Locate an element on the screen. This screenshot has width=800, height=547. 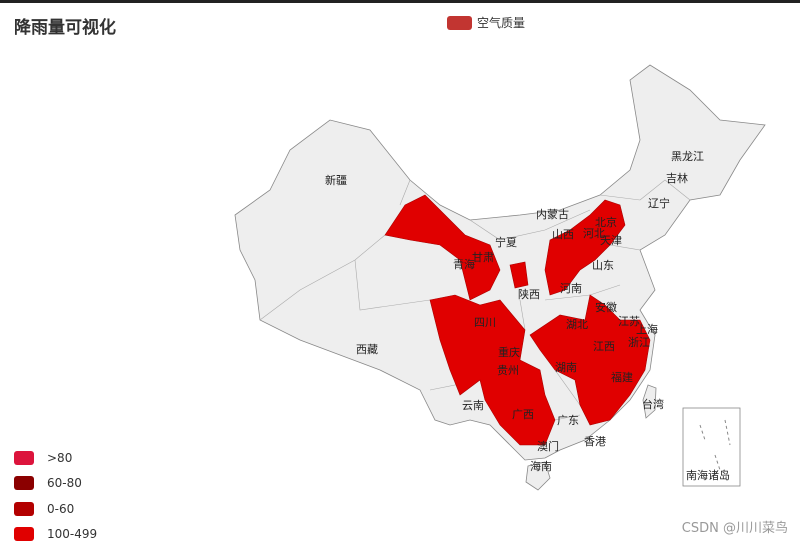
watermark: CSDN @川川菜鸟 is located at coordinates (735, 526).